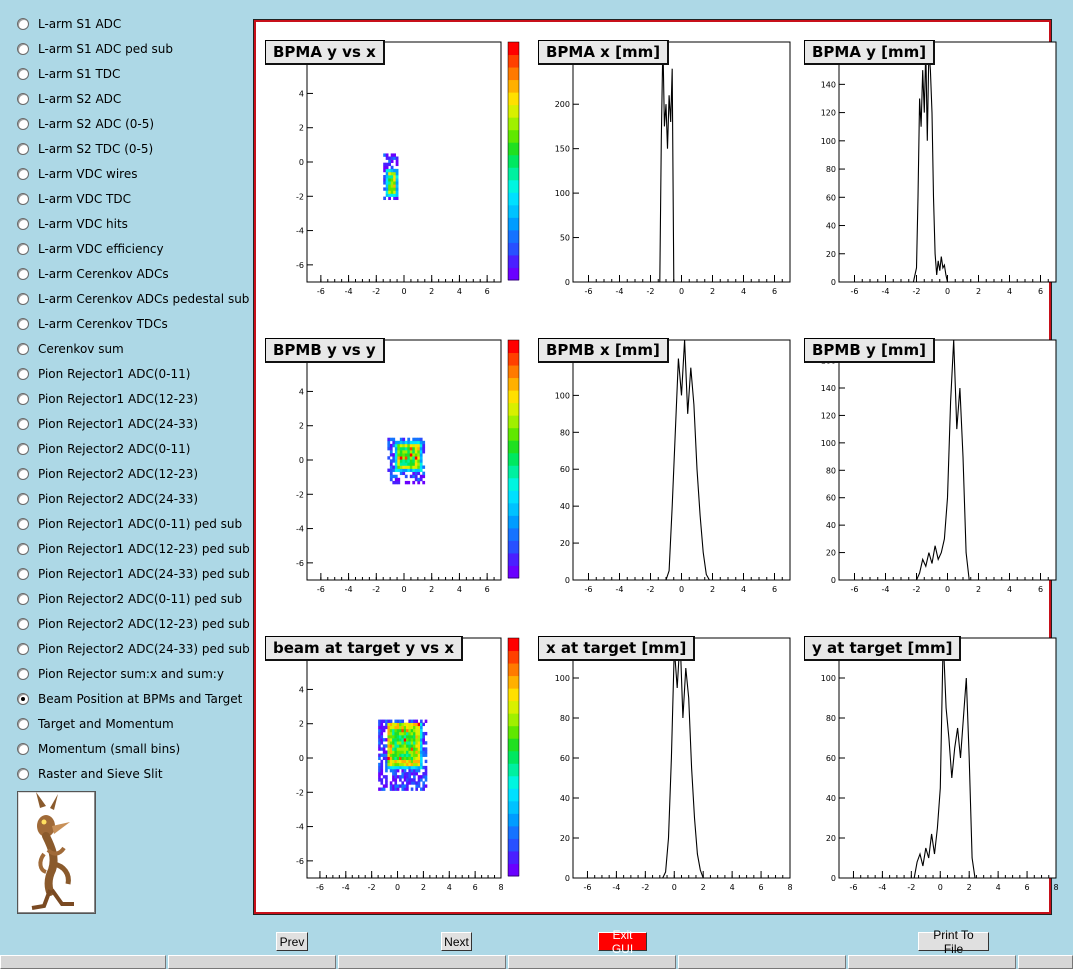  What do you see at coordinates (70, 349) in the screenshot?
I see `histogram-option: Cerenkov sum` at bounding box center [70, 349].